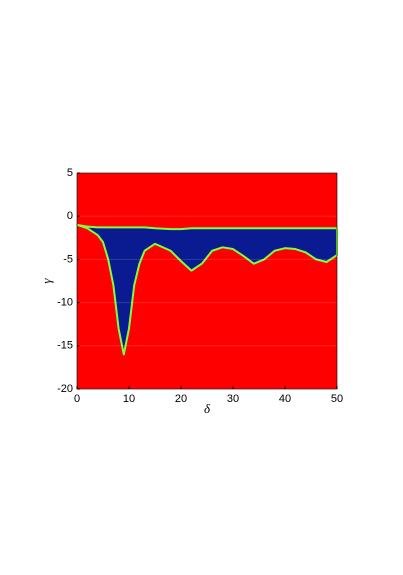  I want to click on y-tick-label: -15, so click(65, 346).